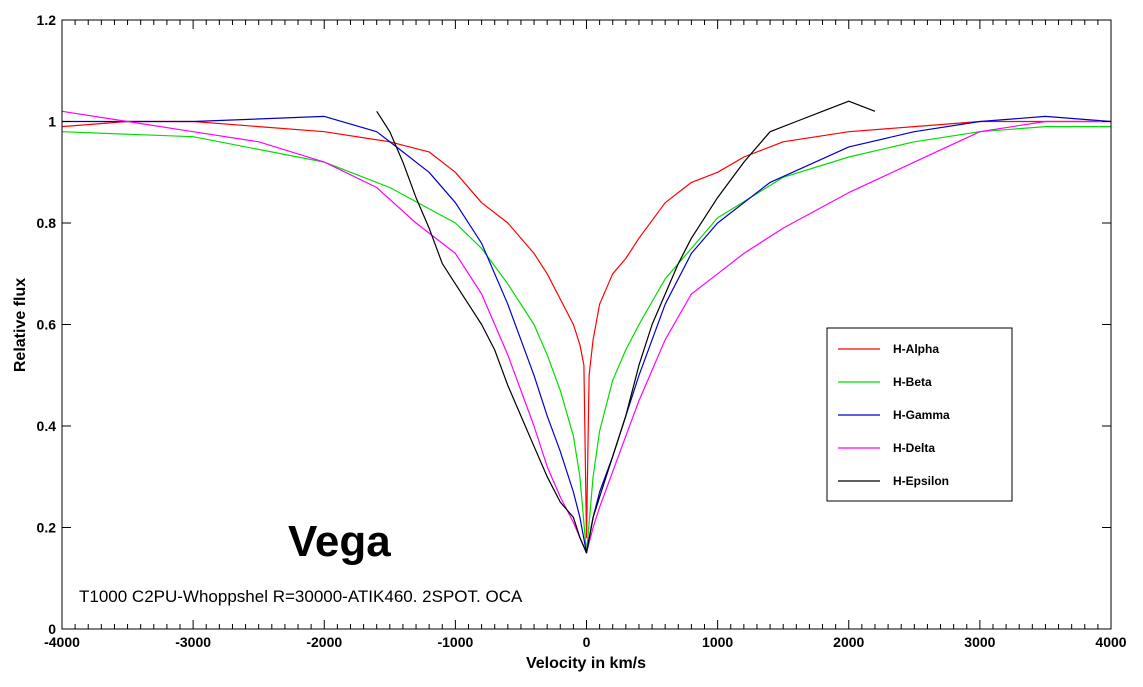  What do you see at coordinates (47, 426) in the screenshot?
I see `y-tick-label: 0.4` at bounding box center [47, 426].